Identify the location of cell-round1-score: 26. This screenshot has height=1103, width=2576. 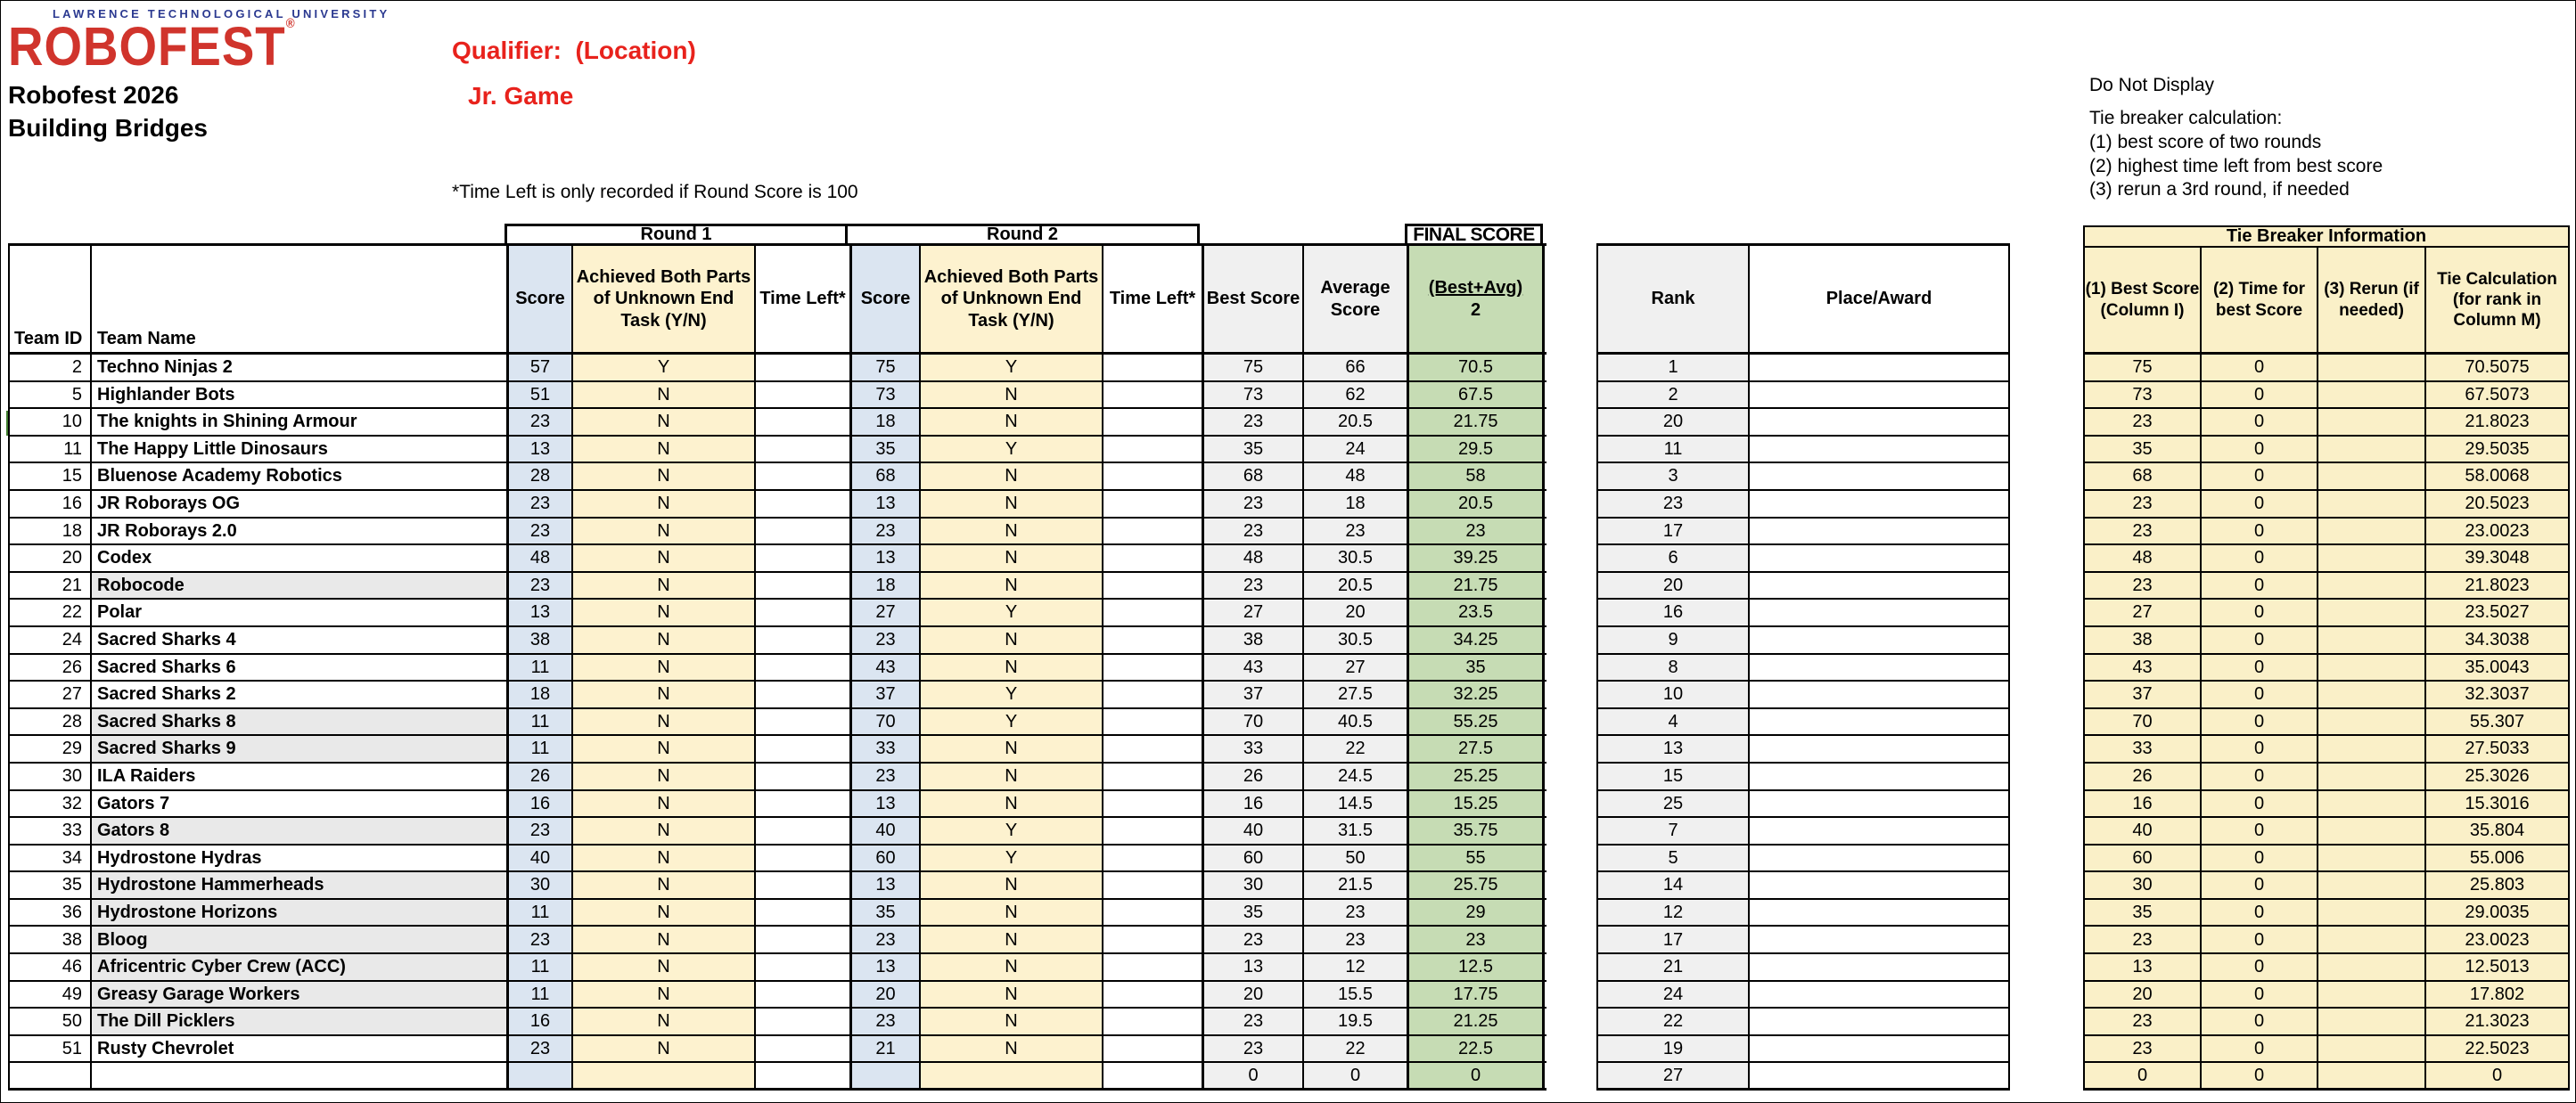
(540, 776).